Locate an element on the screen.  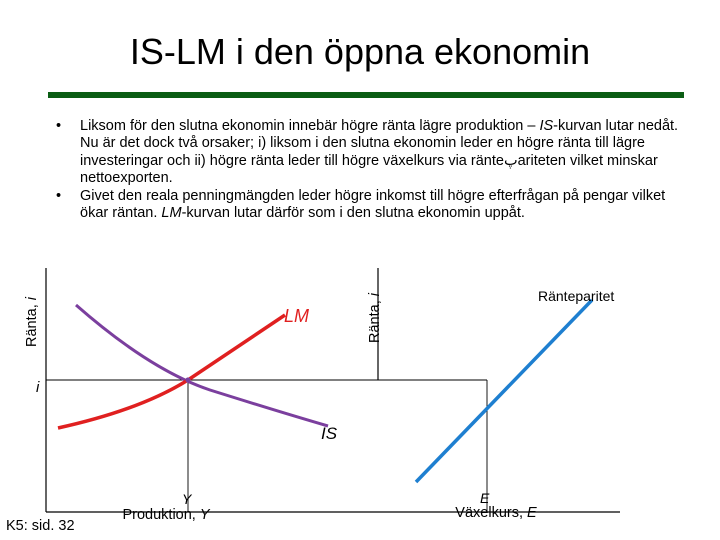
parity-x-axis-label: Växelkurs, E is located at coordinates (496, 513).